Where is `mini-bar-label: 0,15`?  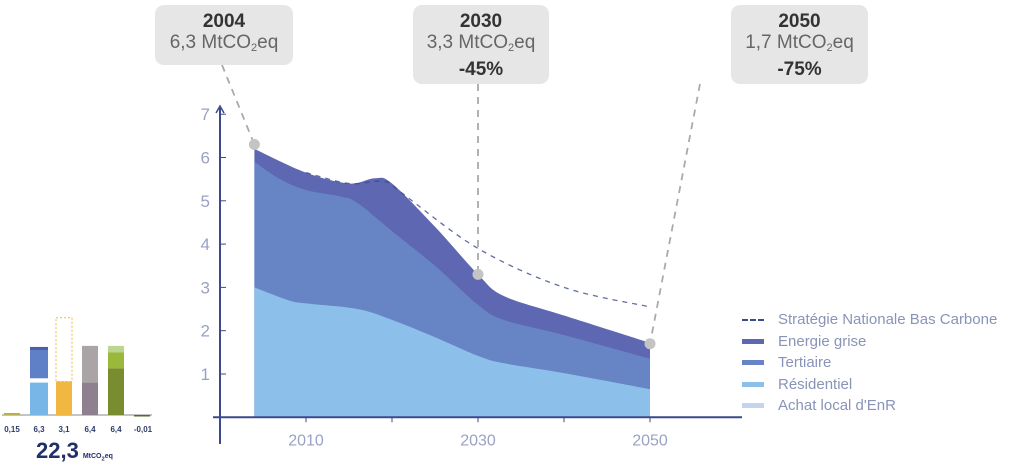
mini-bar-label: 0,15 is located at coordinates (12, 429).